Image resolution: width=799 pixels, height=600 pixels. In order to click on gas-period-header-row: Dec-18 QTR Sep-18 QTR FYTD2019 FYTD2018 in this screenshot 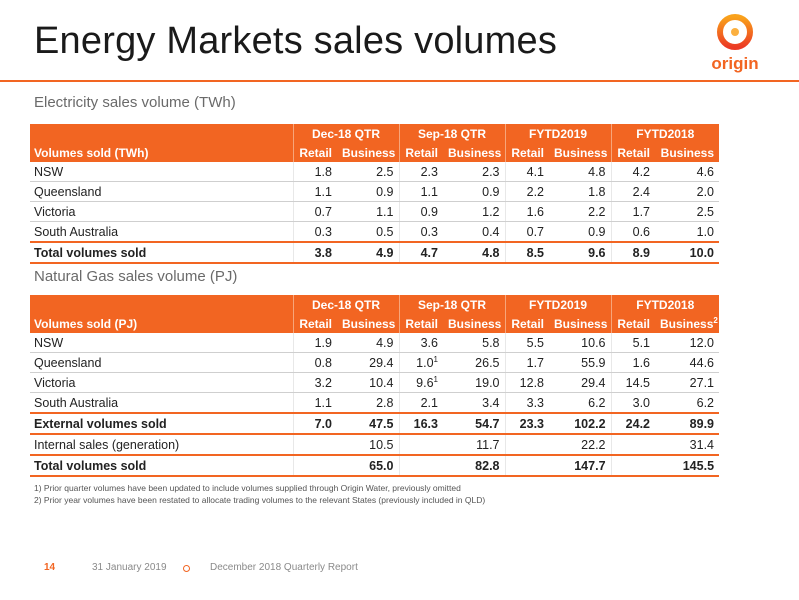, I will do `click(375, 304)`.